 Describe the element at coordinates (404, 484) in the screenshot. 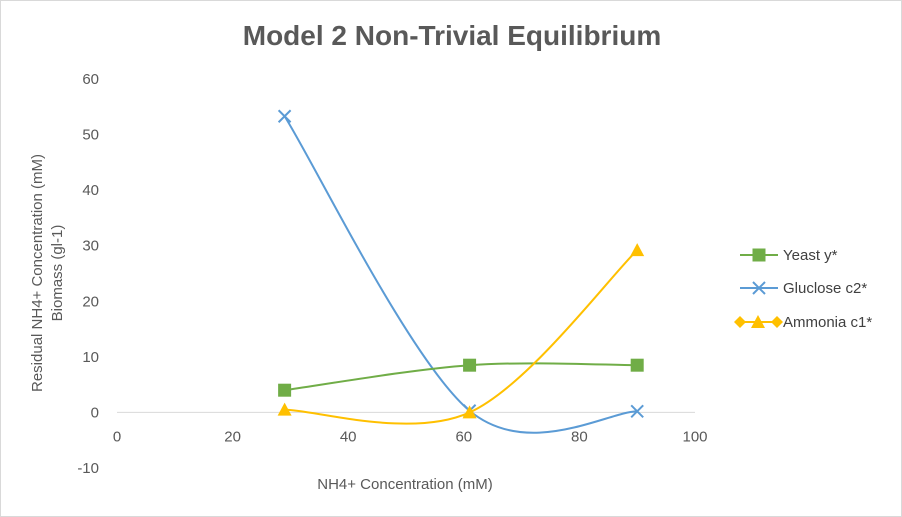

I see `x-axis-label: NH4+ Concentration (mM)` at that location.